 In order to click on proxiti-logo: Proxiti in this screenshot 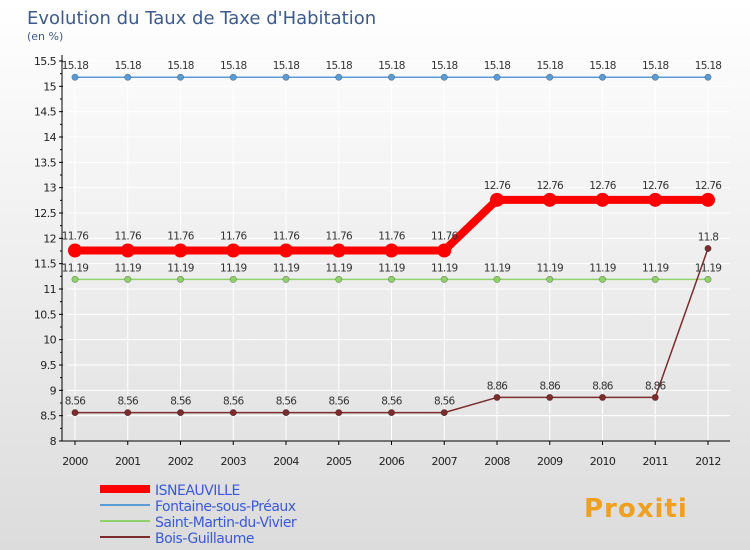, I will do `click(636, 509)`.